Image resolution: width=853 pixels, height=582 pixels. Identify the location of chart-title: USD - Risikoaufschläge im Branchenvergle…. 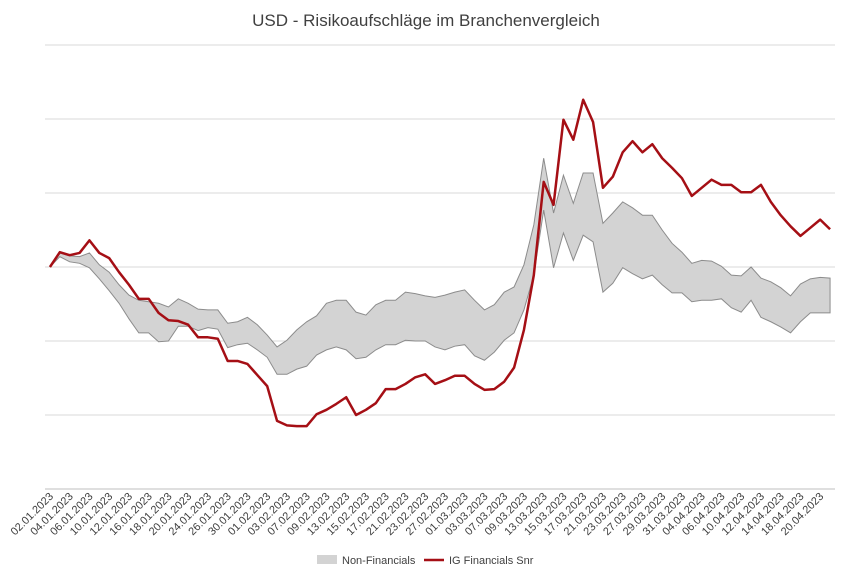
(426, 20).